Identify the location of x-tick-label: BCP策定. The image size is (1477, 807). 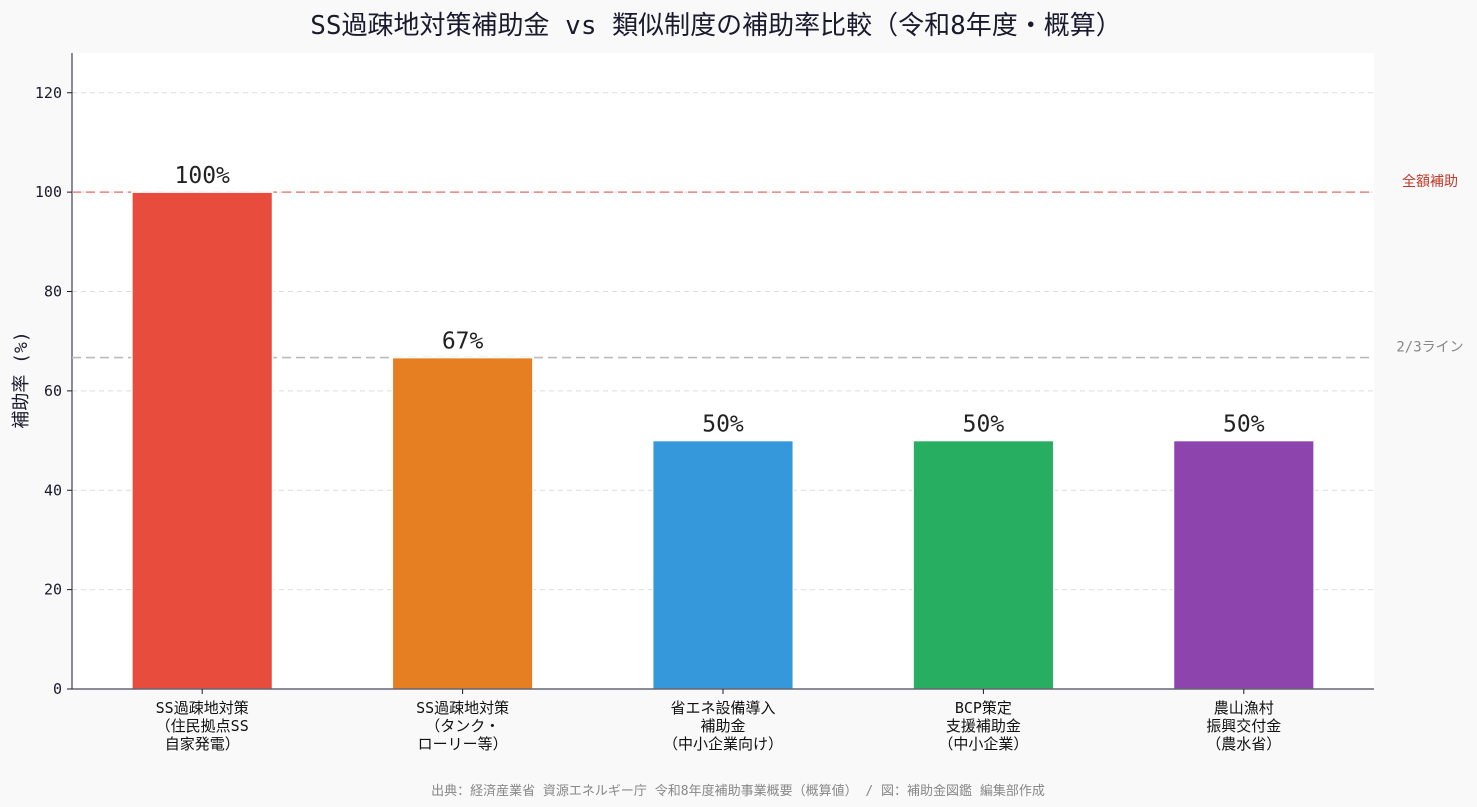
(983, 708).